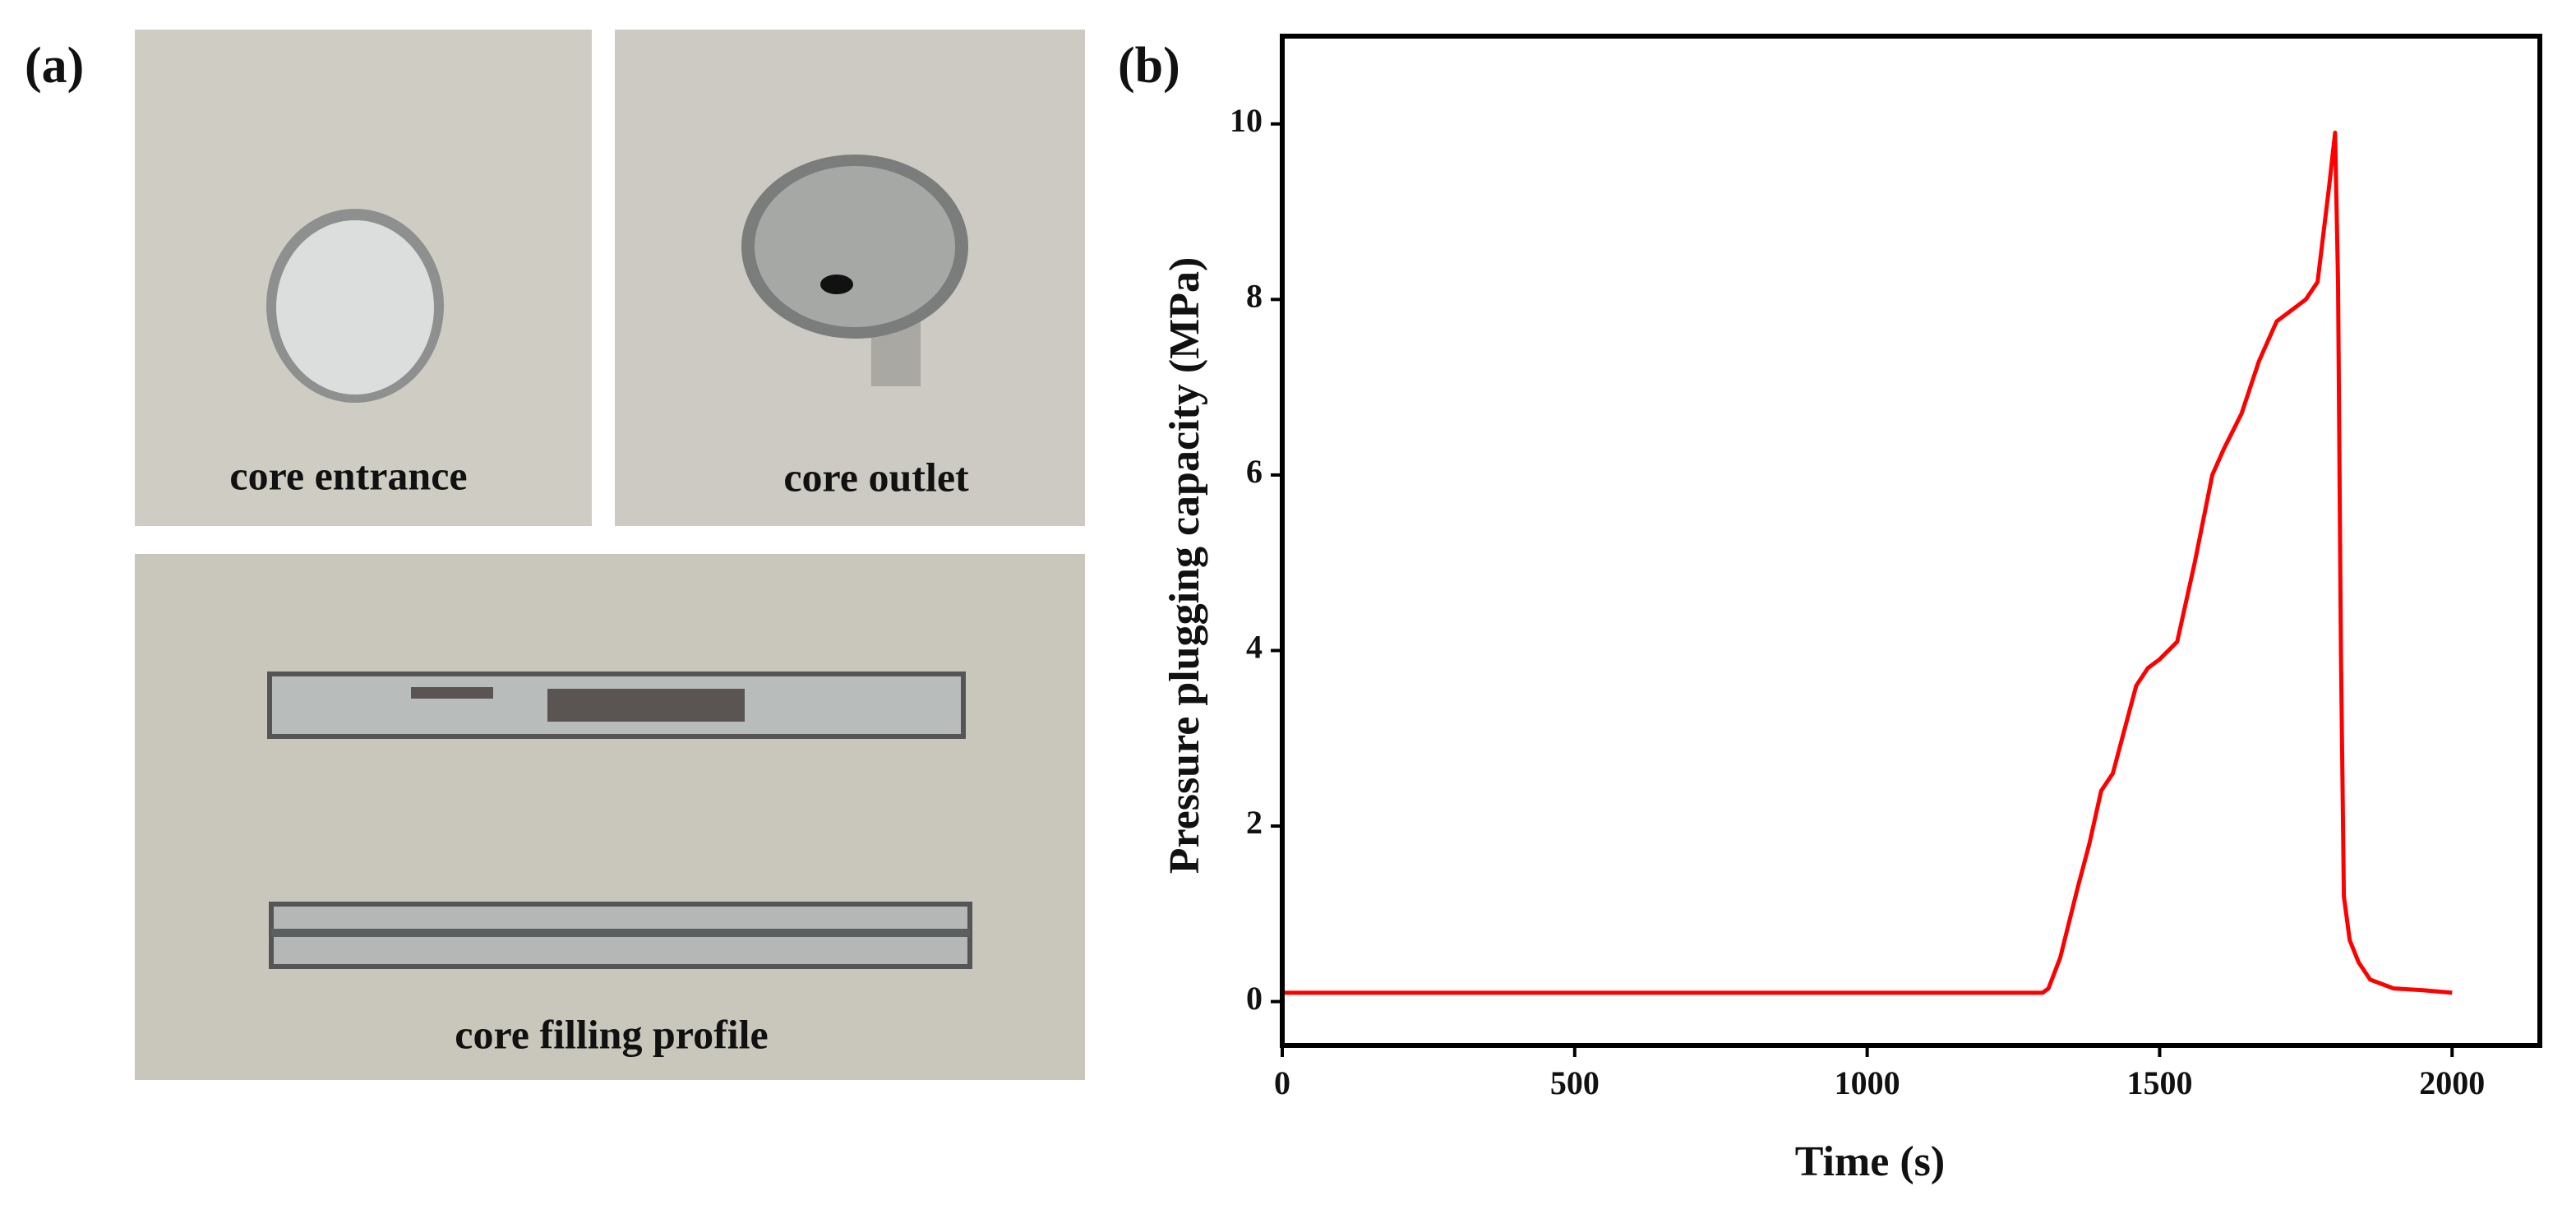 Image resolution: width=2576 pixels, height=1223 pixels. I want to click on y-tick-label: 6, so click(1254, 471).